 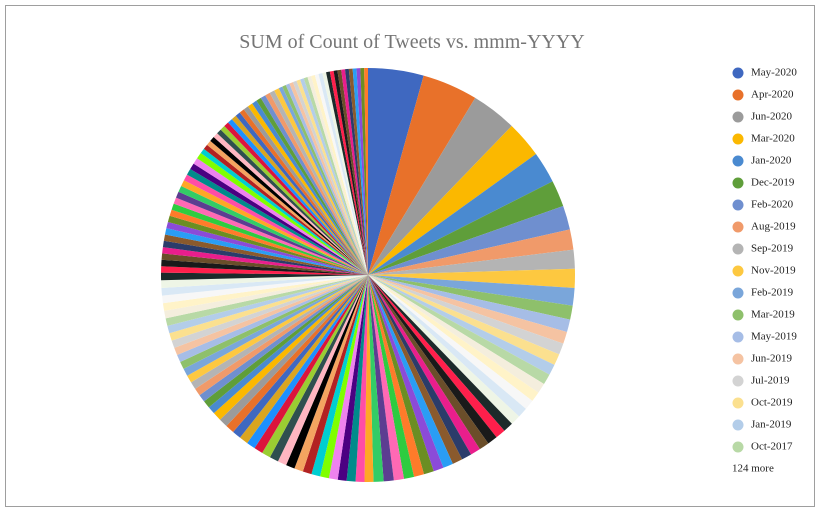 What do you see at coordinates (772, 293) in the screenshot?
I see `legend-label: Feb-2019` at bounding box center [772, 293].